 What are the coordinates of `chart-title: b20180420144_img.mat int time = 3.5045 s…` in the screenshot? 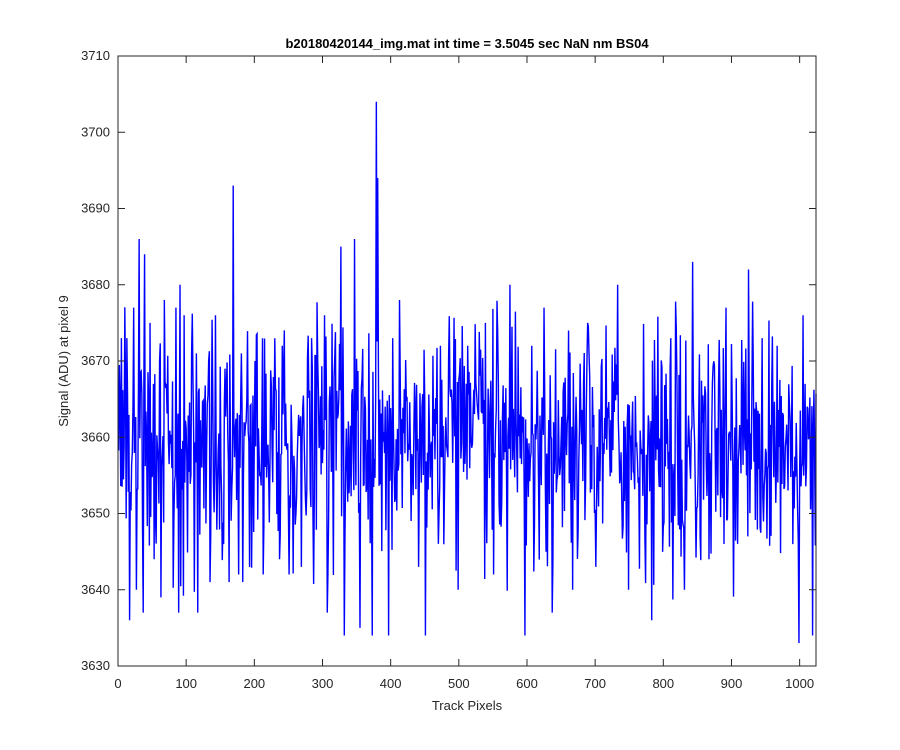 It's located at (467, 43).